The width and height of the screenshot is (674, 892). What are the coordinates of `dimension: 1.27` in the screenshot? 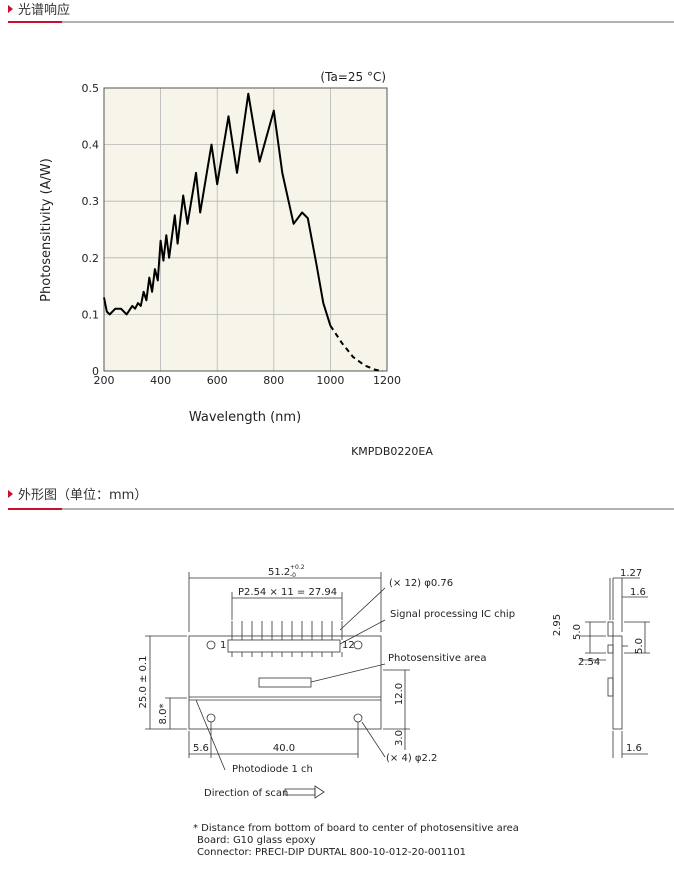 It's located at (631, 573).